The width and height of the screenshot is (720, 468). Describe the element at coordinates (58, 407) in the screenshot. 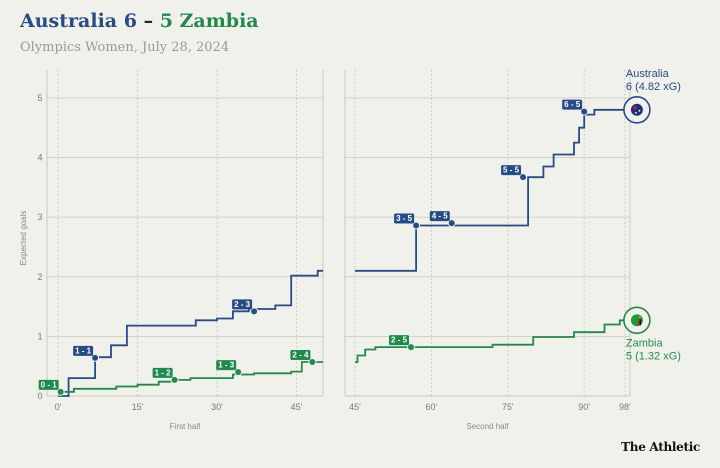

I see `x-tick-label: 0'` at that location.